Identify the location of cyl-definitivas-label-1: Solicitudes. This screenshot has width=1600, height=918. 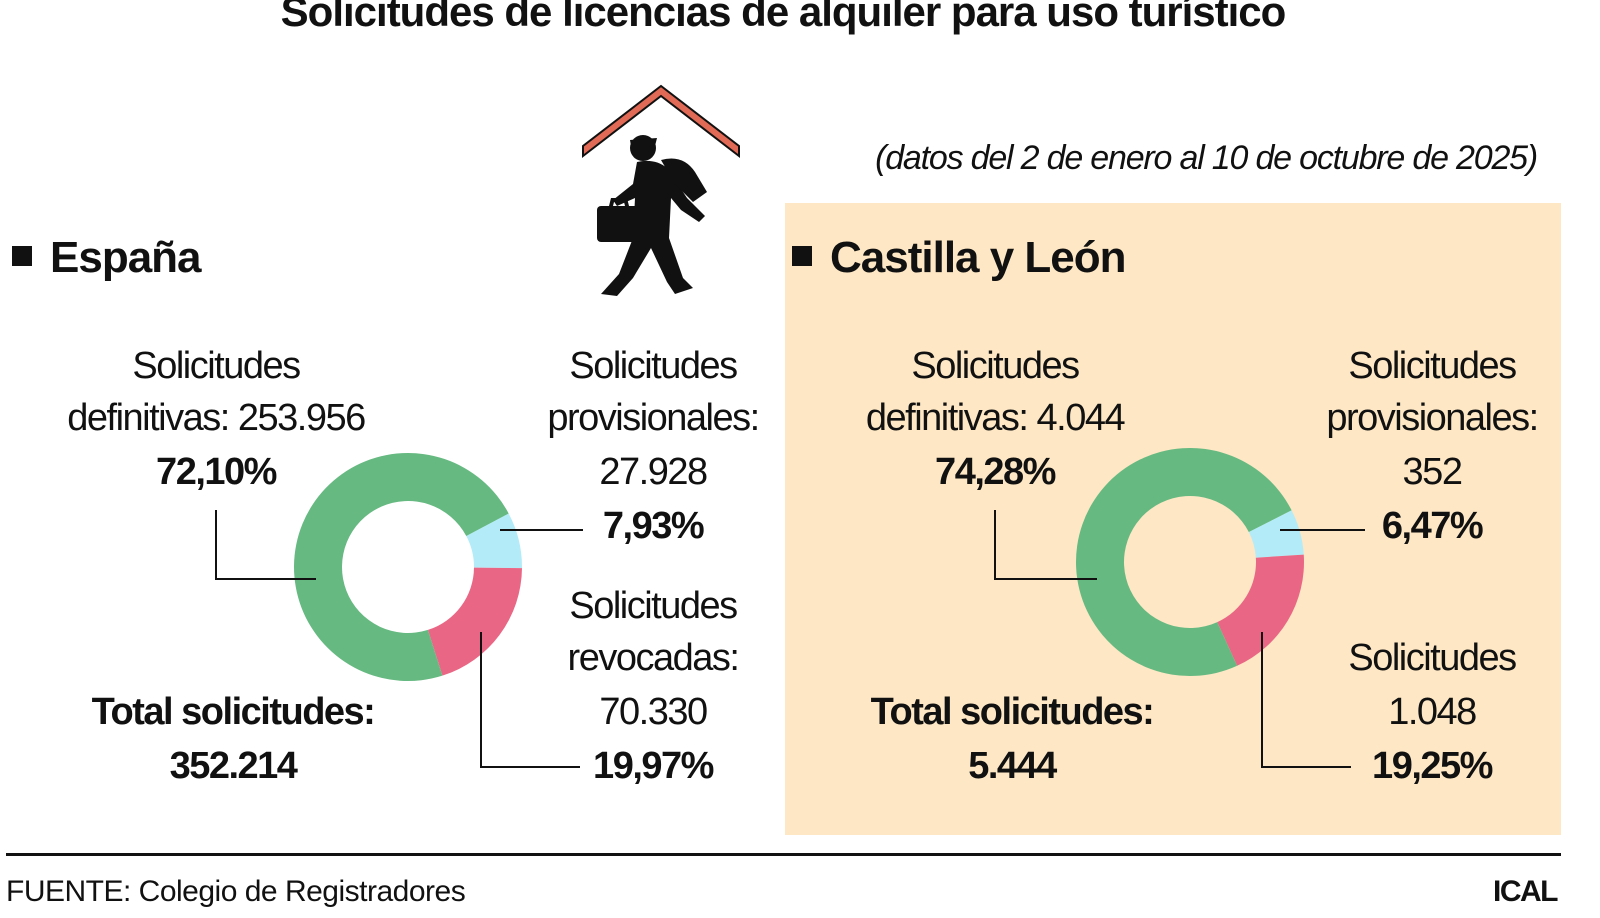
(995, 366).